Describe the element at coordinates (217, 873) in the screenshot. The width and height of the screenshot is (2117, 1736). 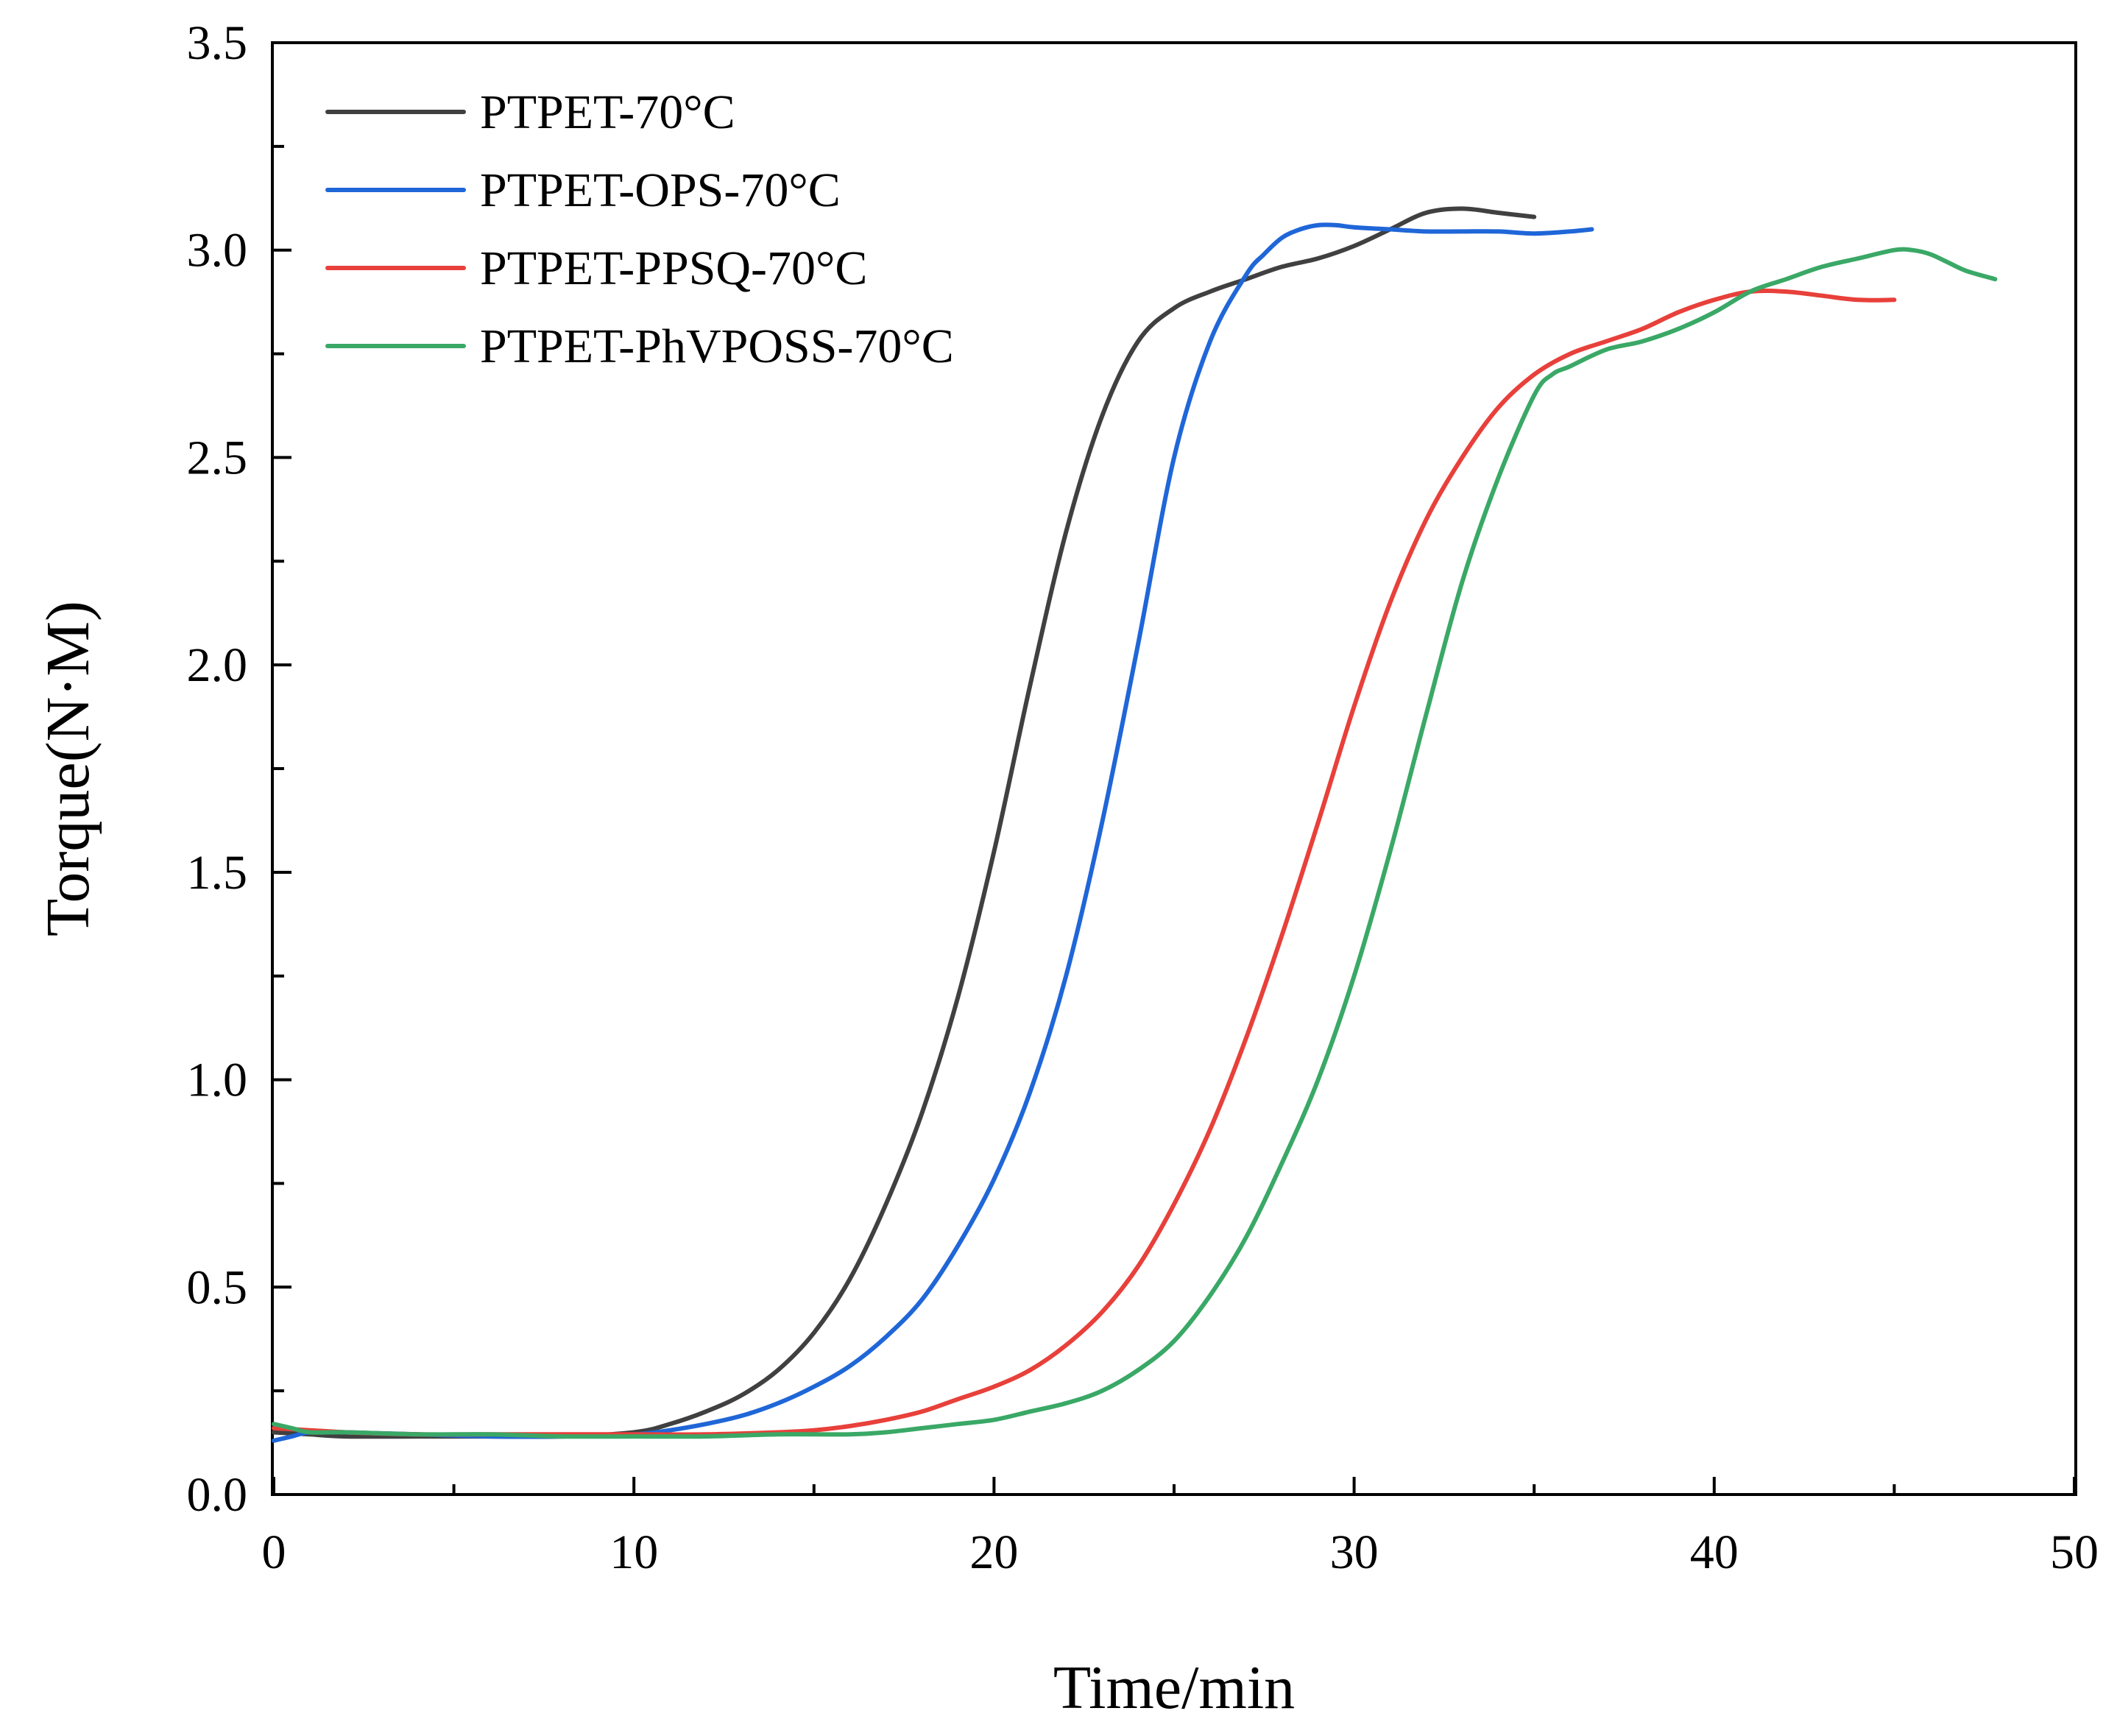
I see `y-tick-label: 1.5` at that location.